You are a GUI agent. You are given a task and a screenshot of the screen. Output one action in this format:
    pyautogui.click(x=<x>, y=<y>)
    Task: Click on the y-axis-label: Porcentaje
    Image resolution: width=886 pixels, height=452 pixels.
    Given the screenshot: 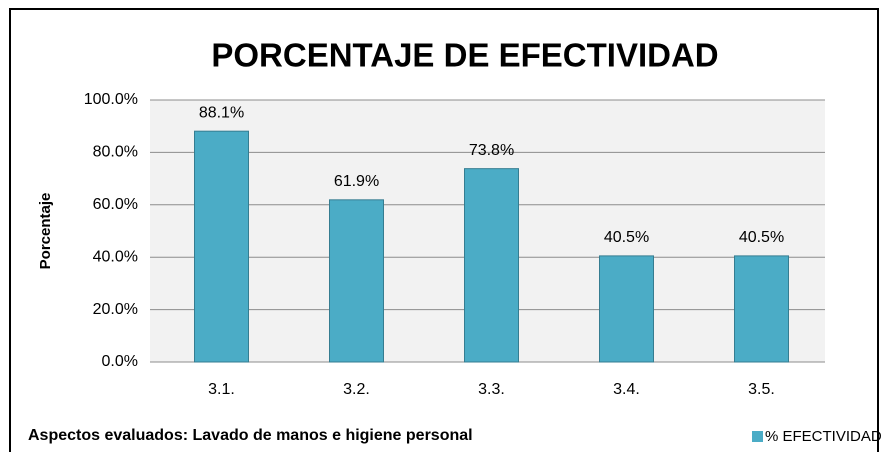 What is the action you would take?
    pyautogui.click(x=45, y=231)
    